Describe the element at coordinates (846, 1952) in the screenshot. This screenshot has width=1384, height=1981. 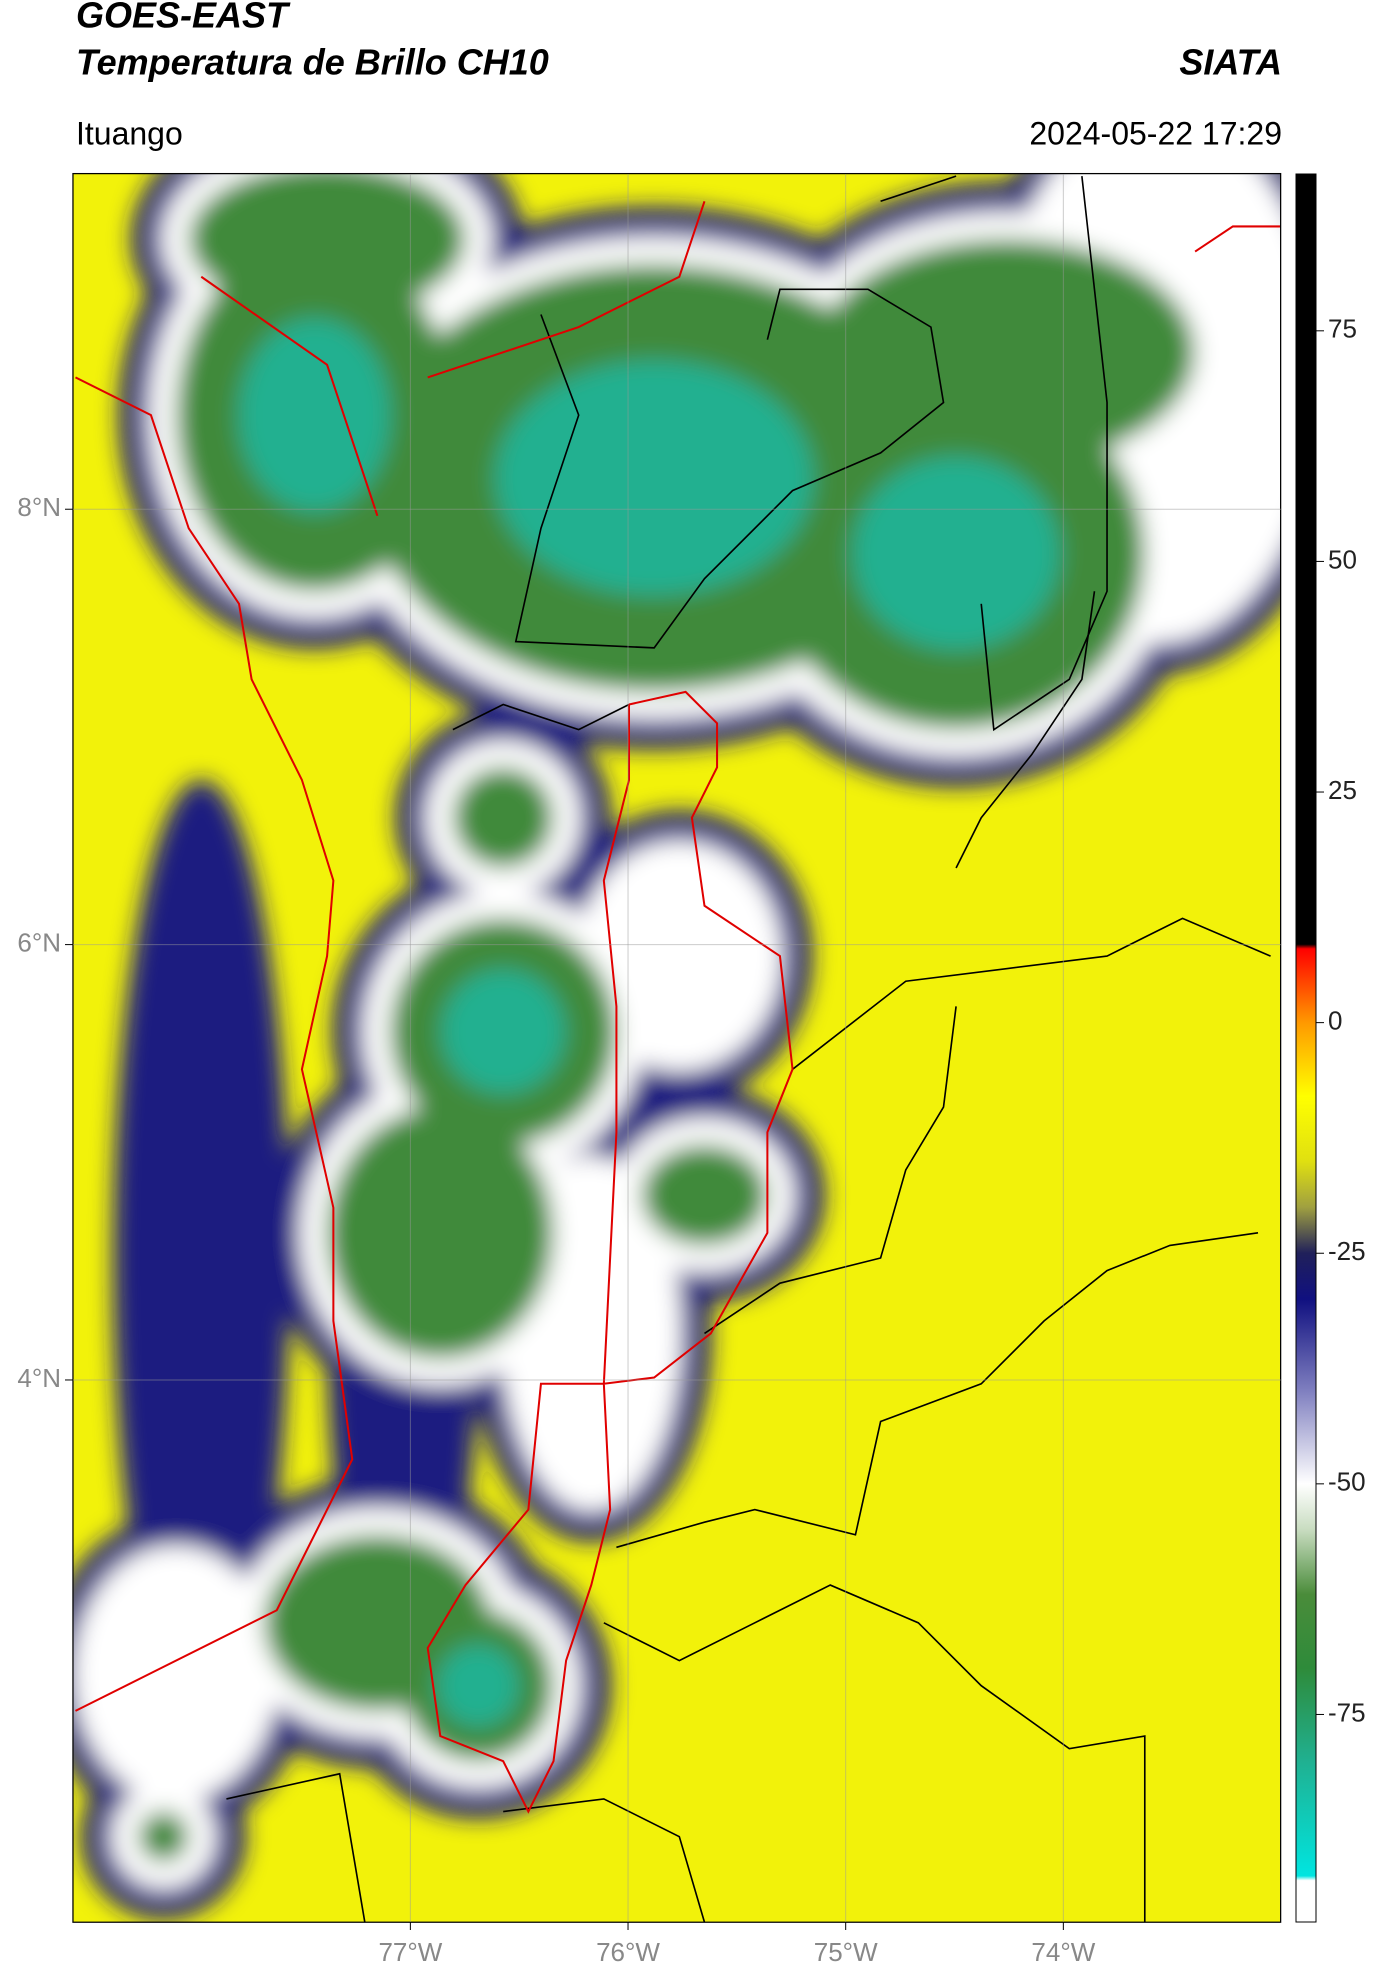
I see `x-tick-label: 75°W` at that location.